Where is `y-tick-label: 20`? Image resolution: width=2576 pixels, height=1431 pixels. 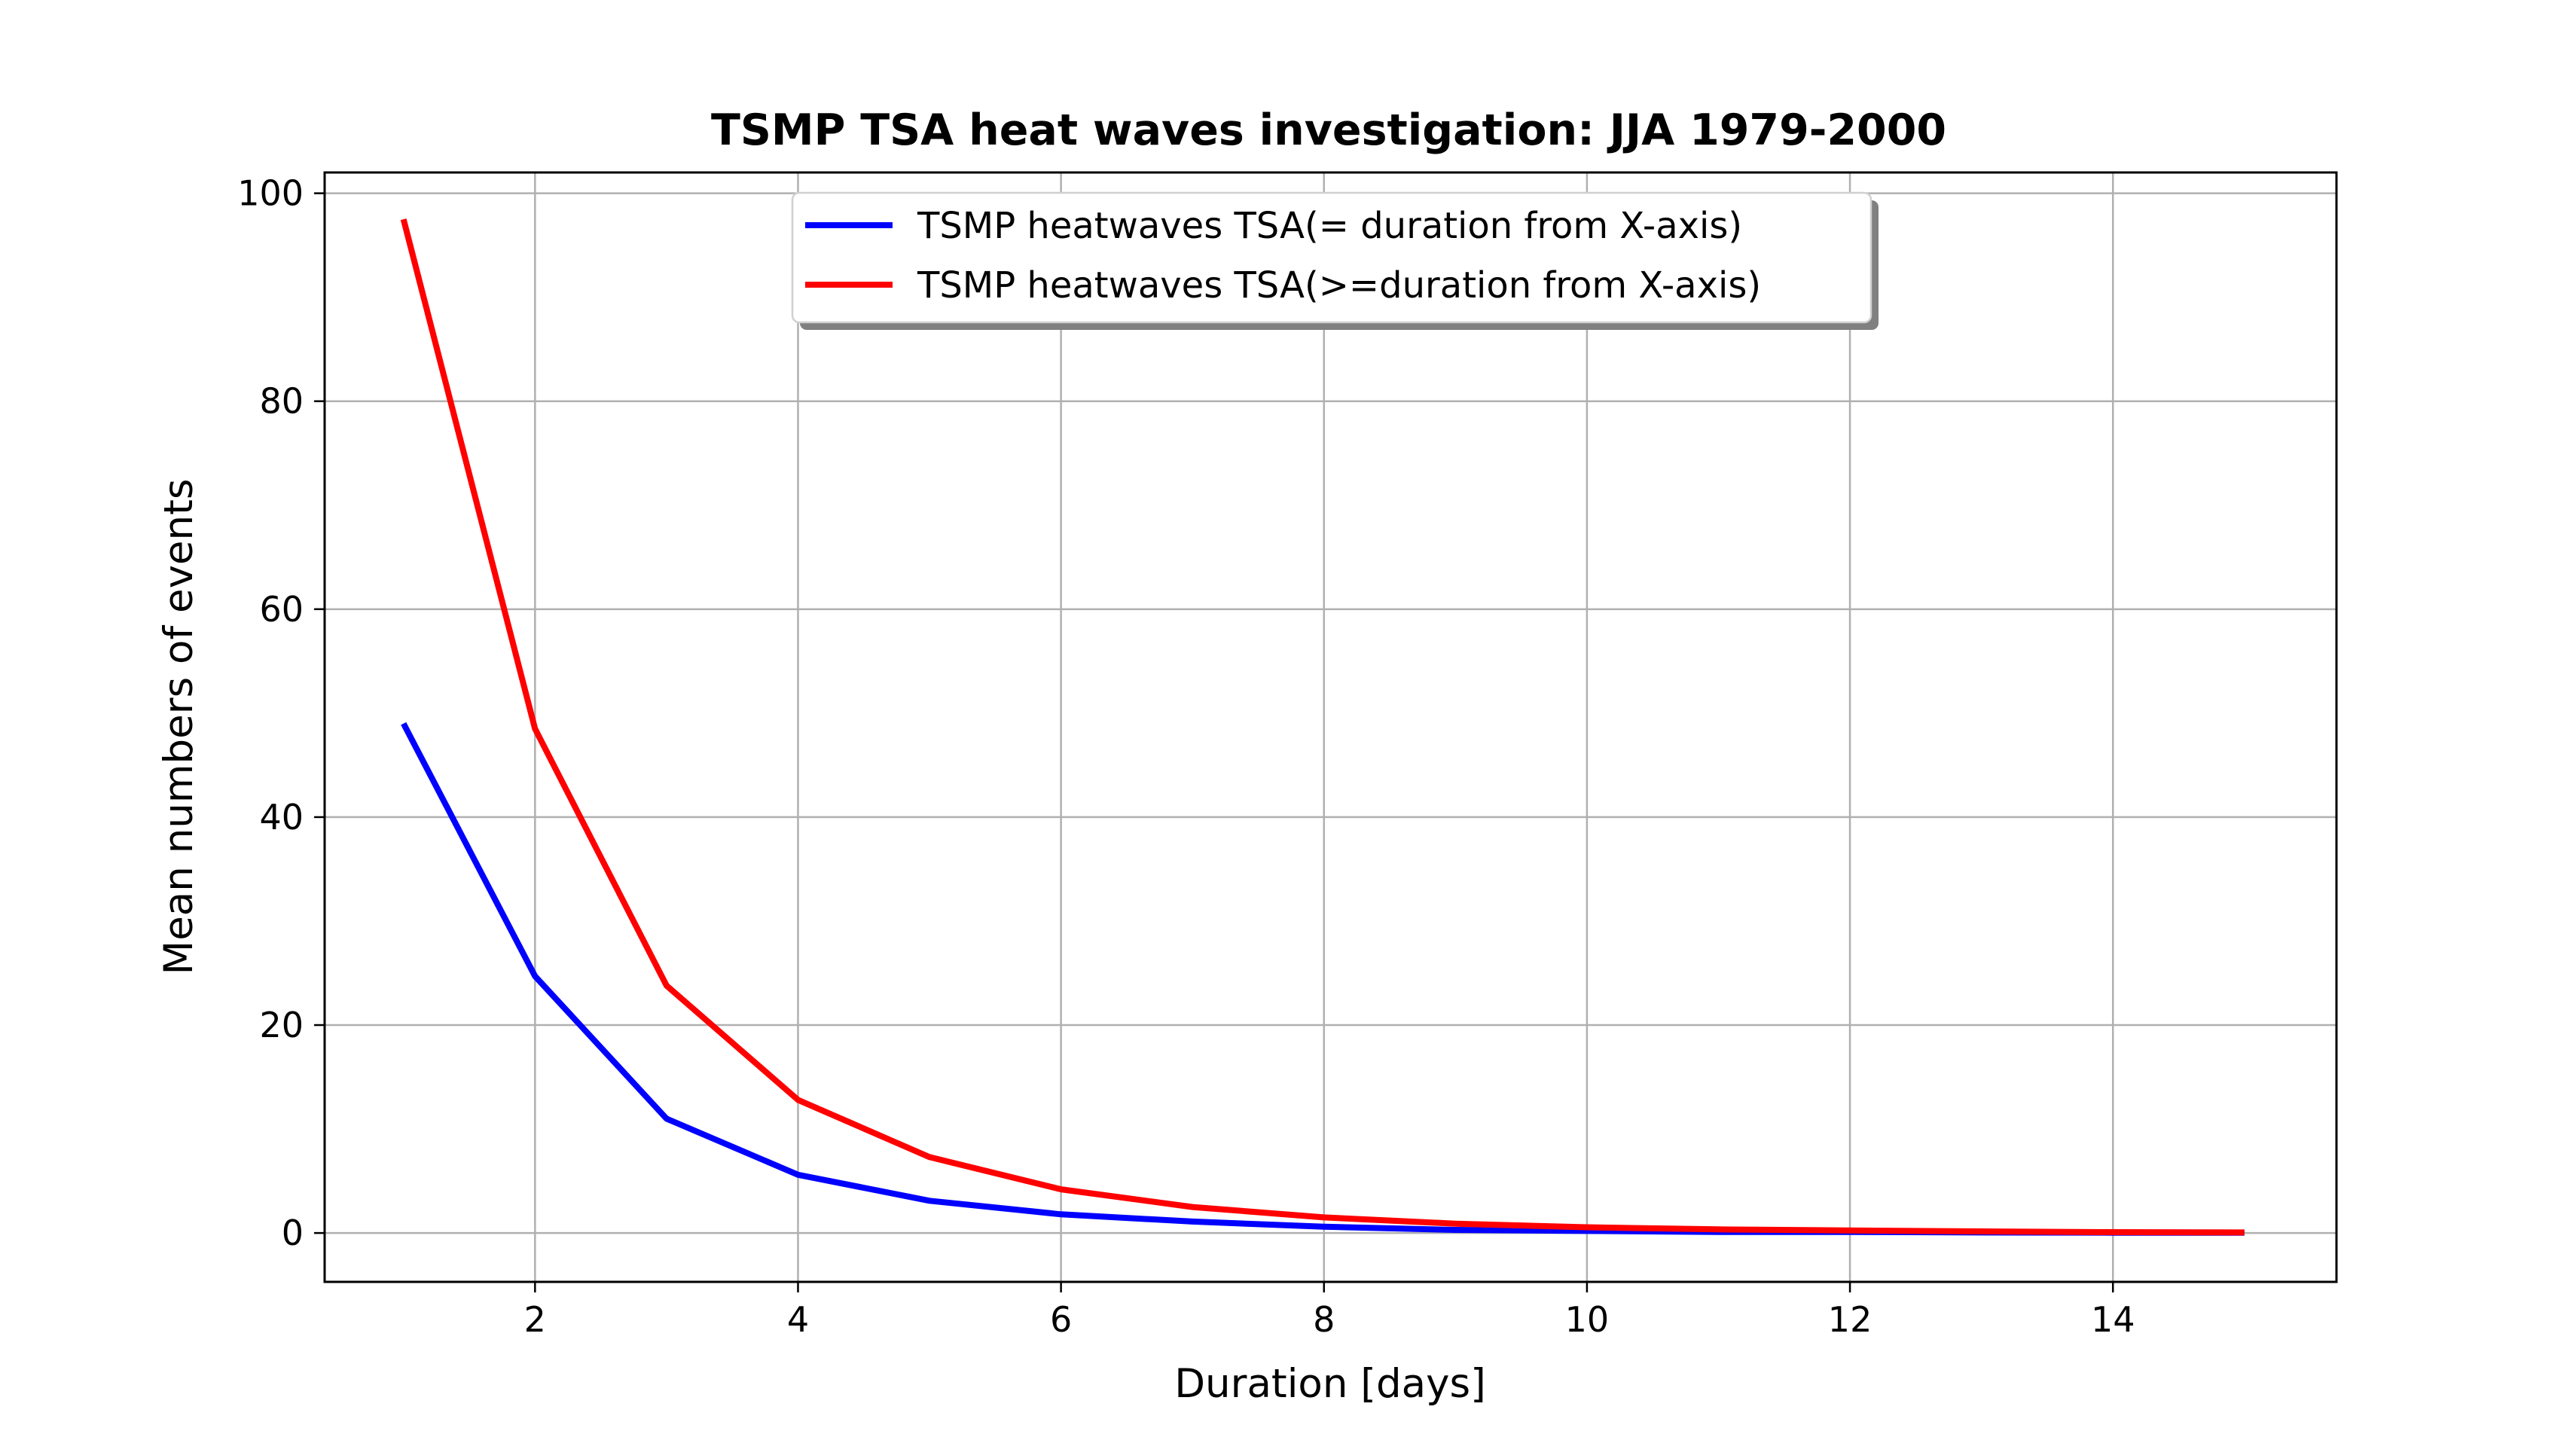 y-tick-label: 20 is located at coordinates (282, 1025).